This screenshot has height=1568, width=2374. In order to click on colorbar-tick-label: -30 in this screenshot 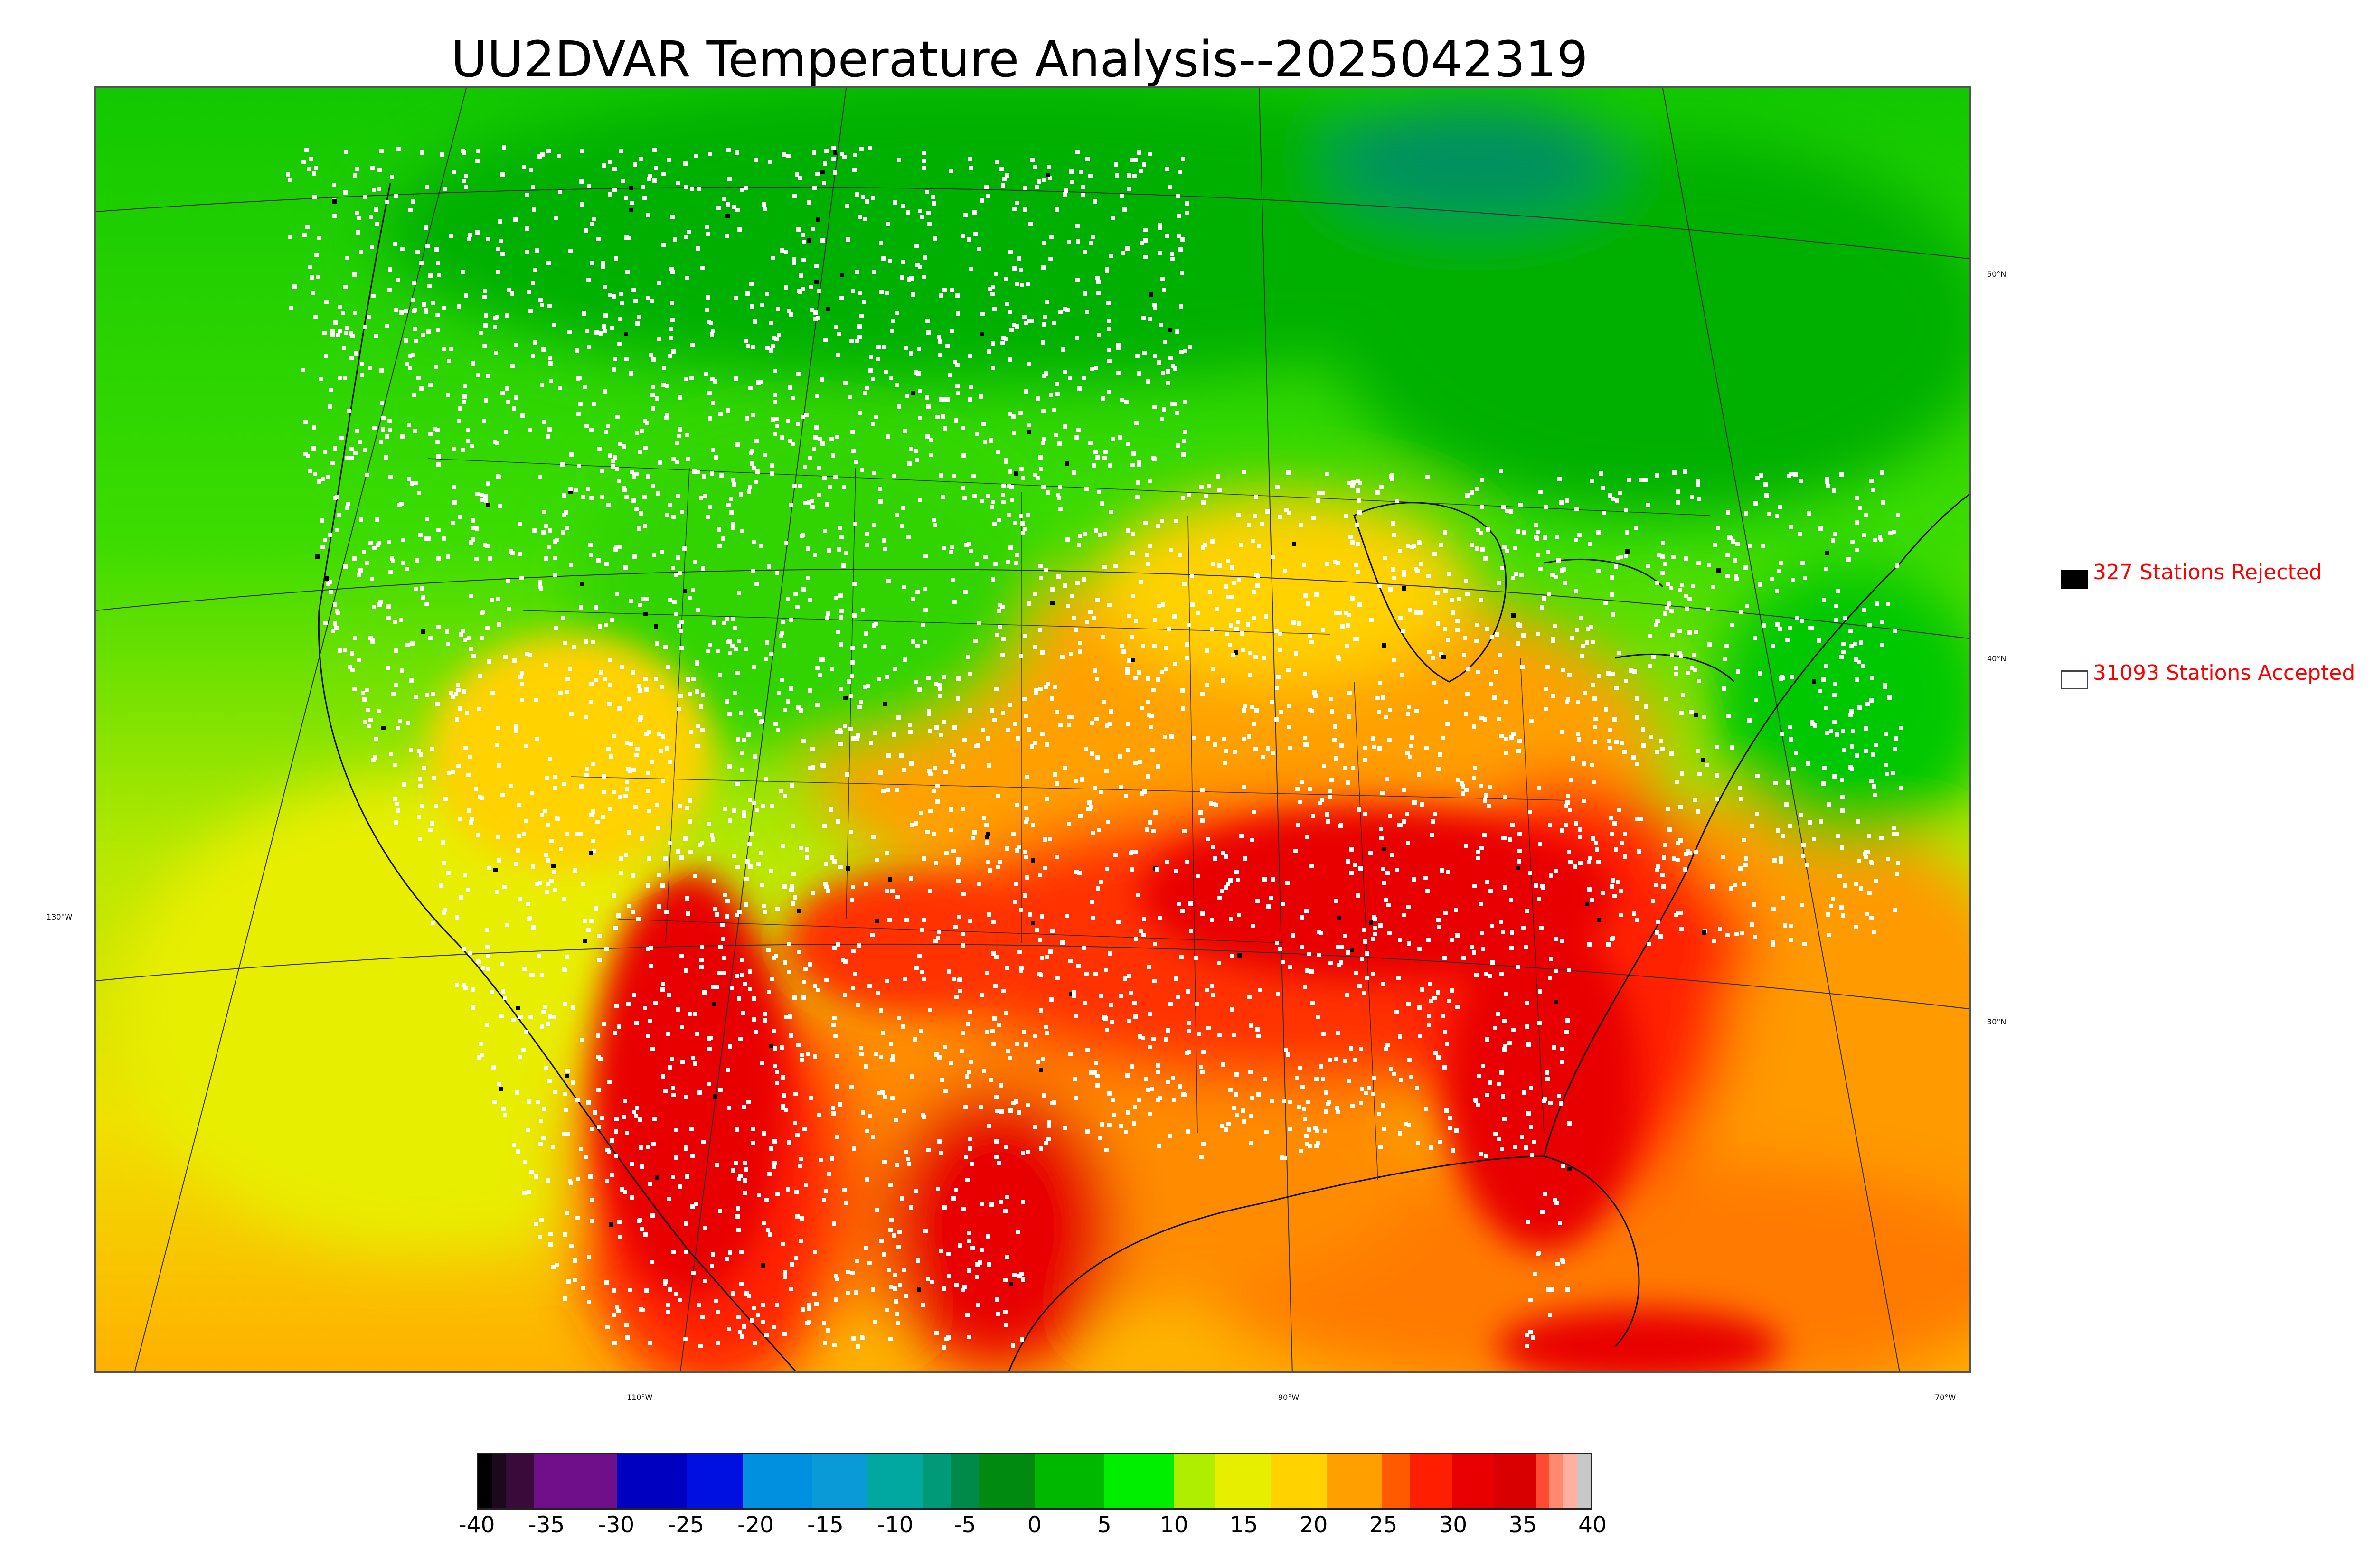, I will do `click(616, 1525)`.